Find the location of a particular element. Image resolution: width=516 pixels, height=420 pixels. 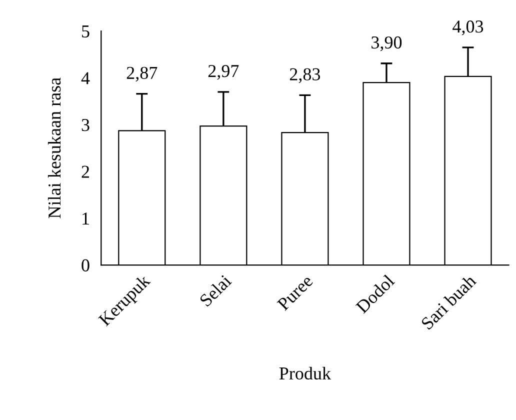

data-label: 2,83 is located at coordinates (305, 75).